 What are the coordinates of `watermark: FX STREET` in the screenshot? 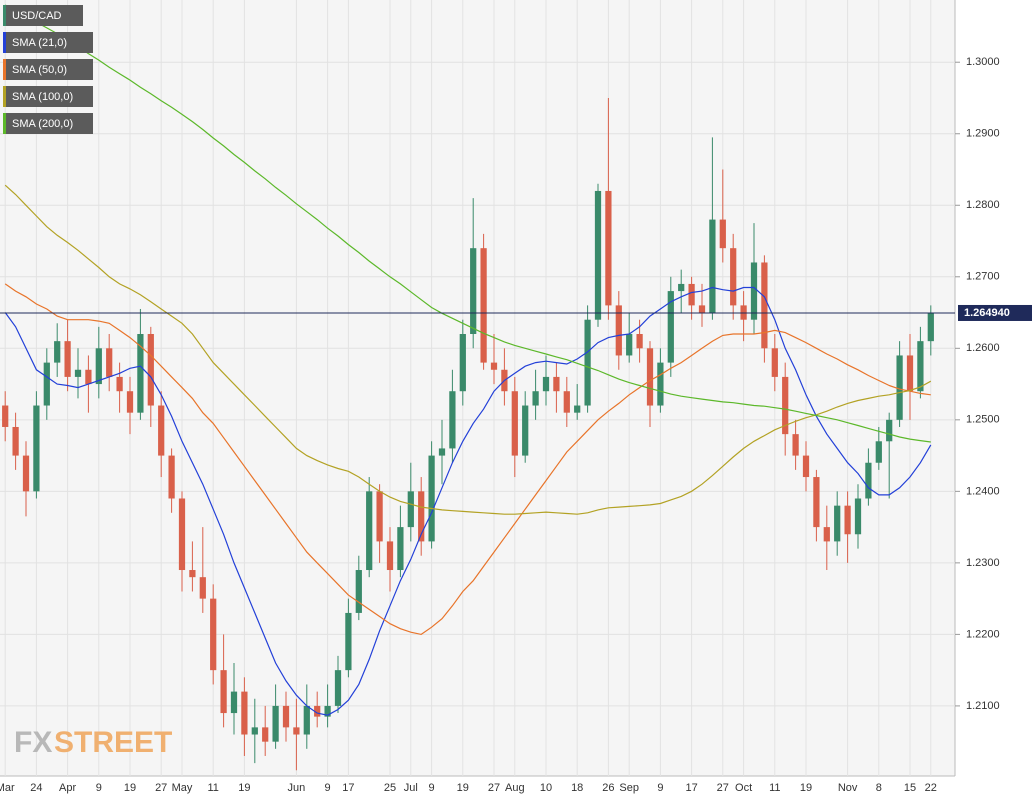 It's located at (93, 742).